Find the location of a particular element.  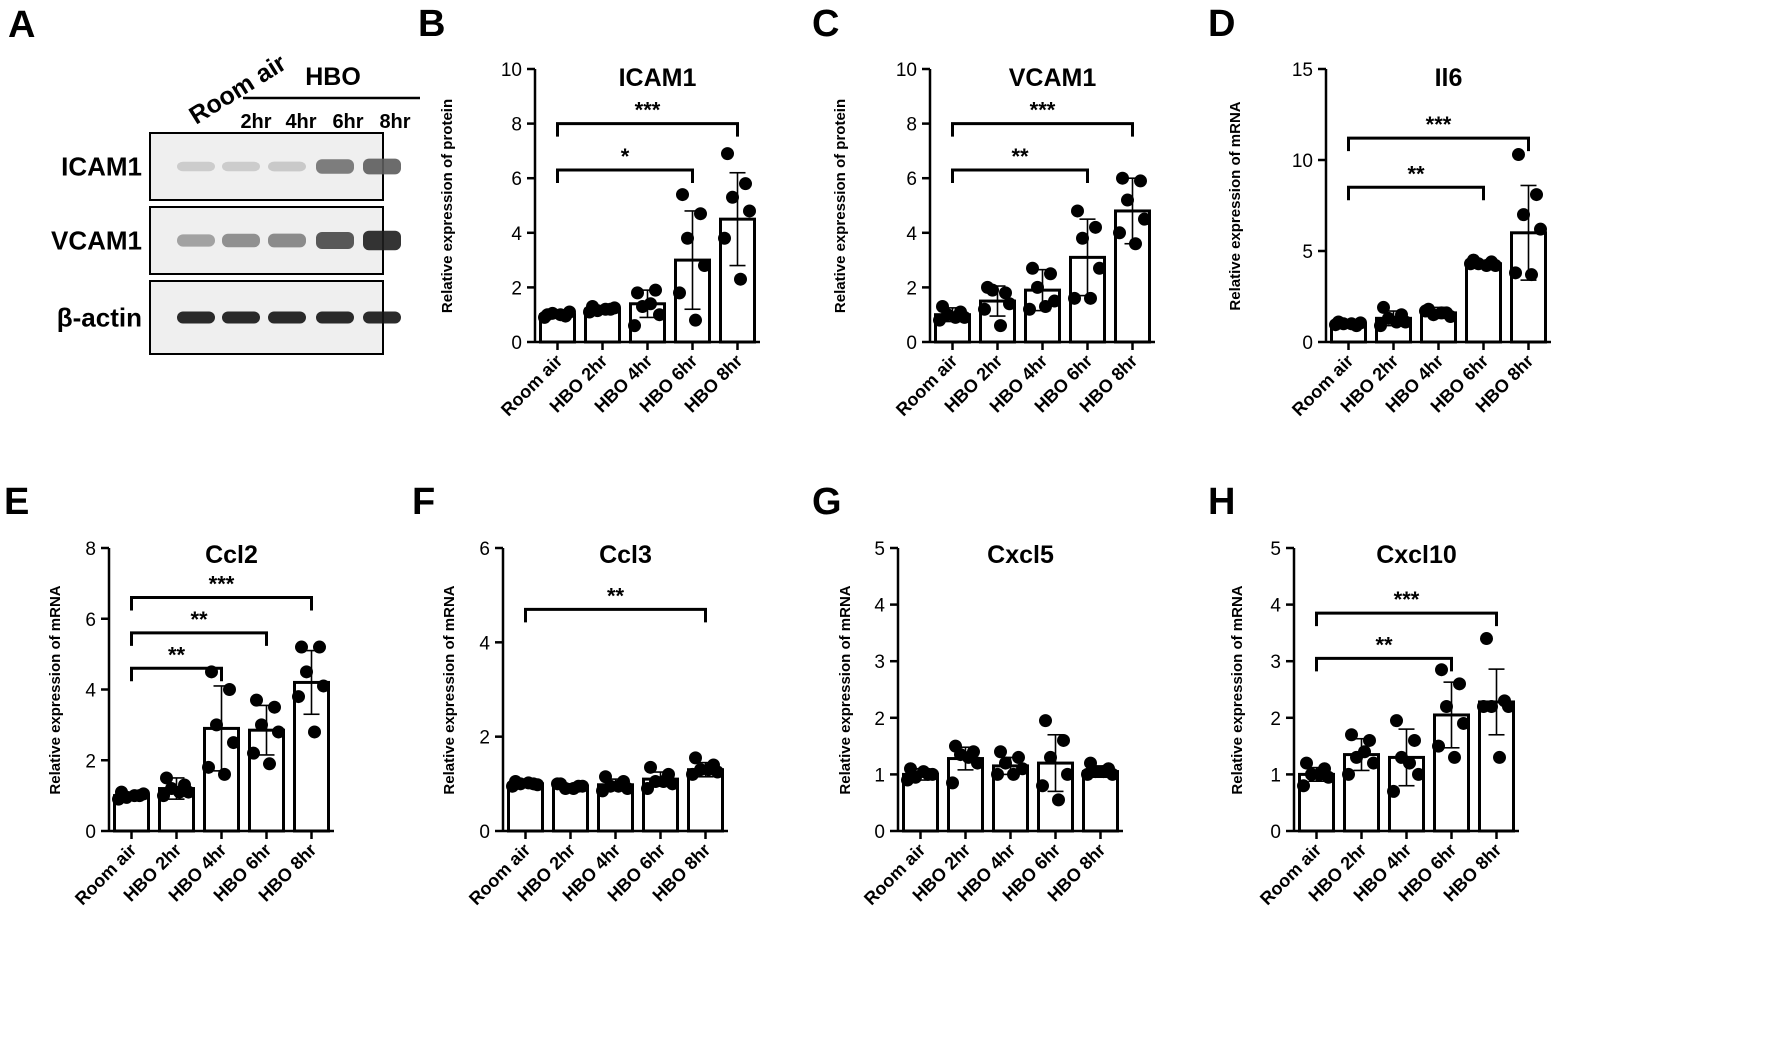

chart-title: Cxcl5 is located at coordinates (1020, 555).